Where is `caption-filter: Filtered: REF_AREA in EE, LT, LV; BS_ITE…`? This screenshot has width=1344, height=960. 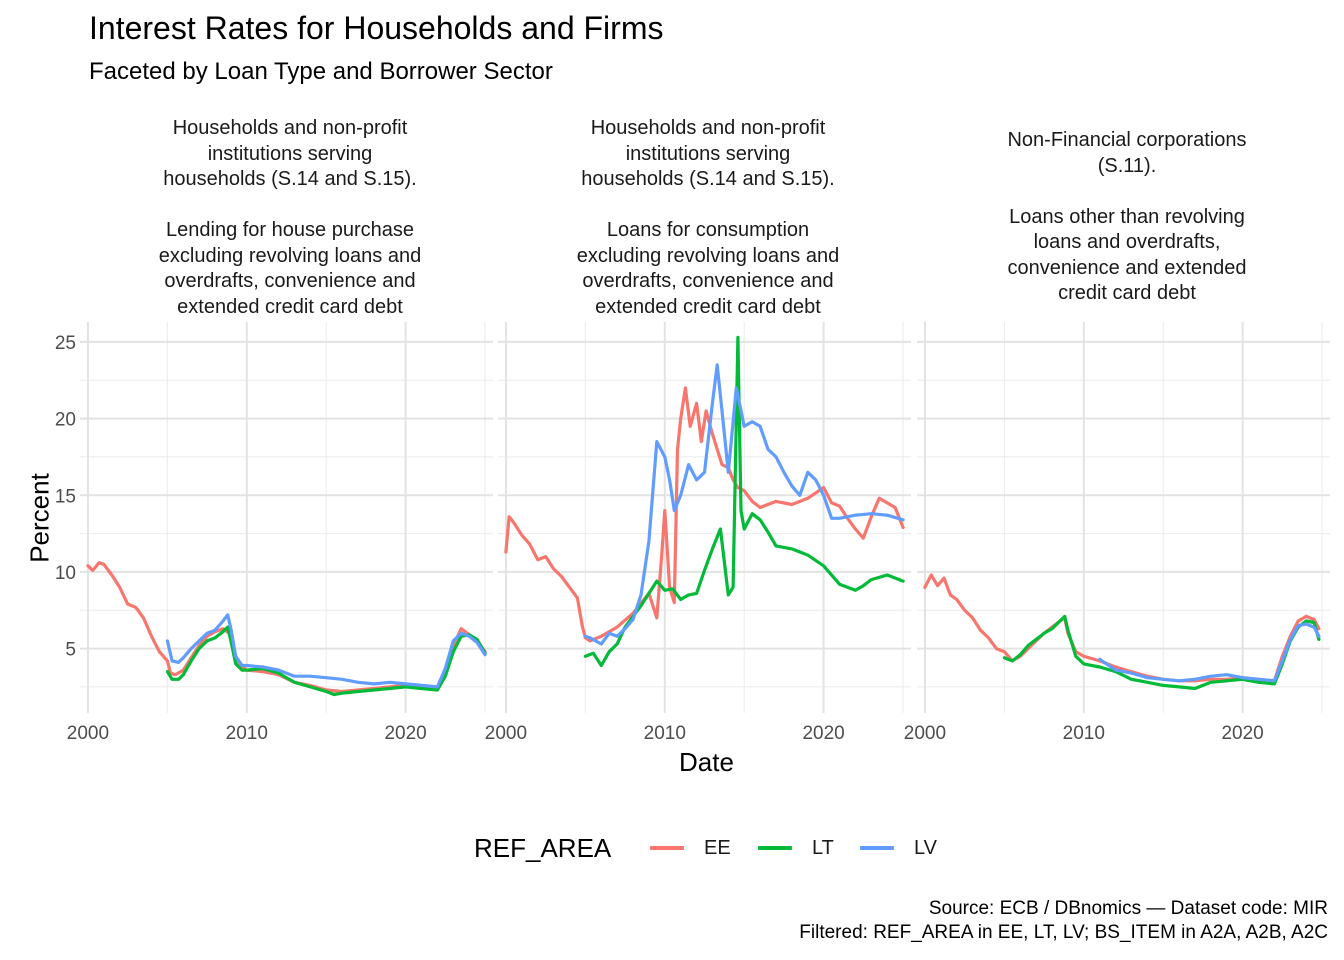
caption-filter: Filtered: REF_AREA in EE, LT, LV; BS_ITE… is located at coordinates (1063, 932).